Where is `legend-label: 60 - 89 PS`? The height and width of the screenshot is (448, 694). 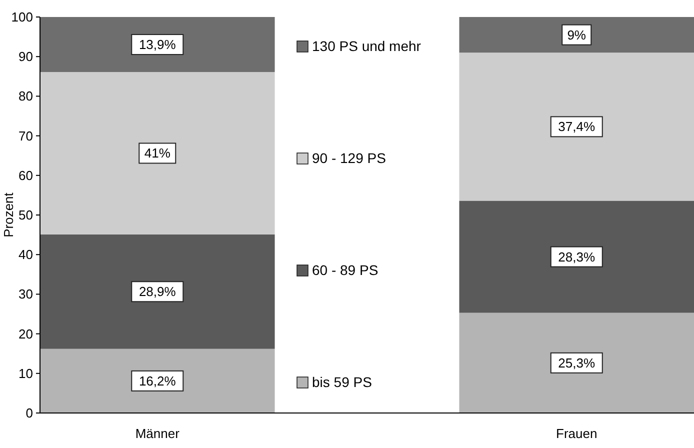 legend-label: 60 - 89 PS is located at coordinates (345, 270).